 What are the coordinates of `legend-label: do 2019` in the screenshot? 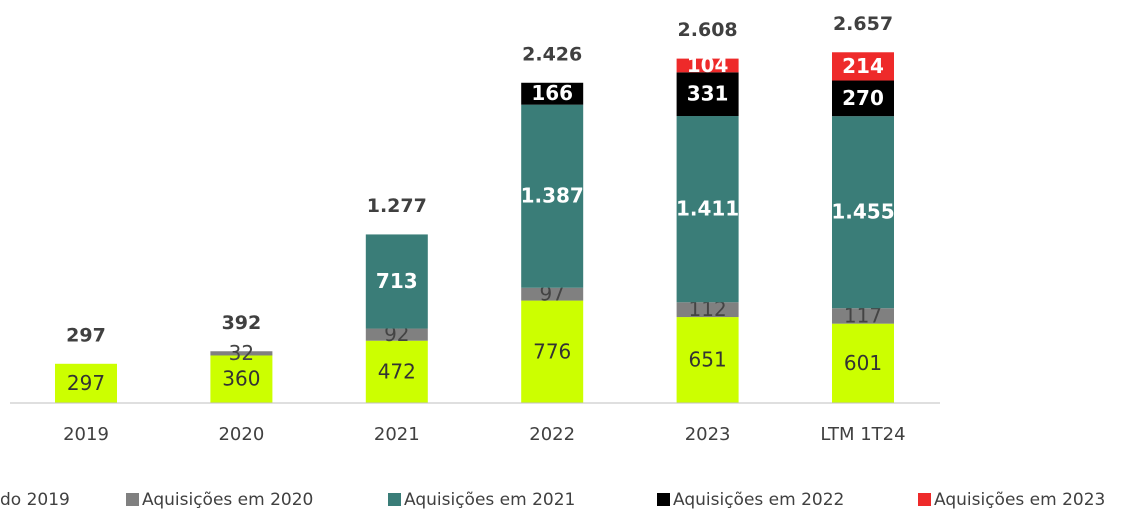 It's located at (35, 500).